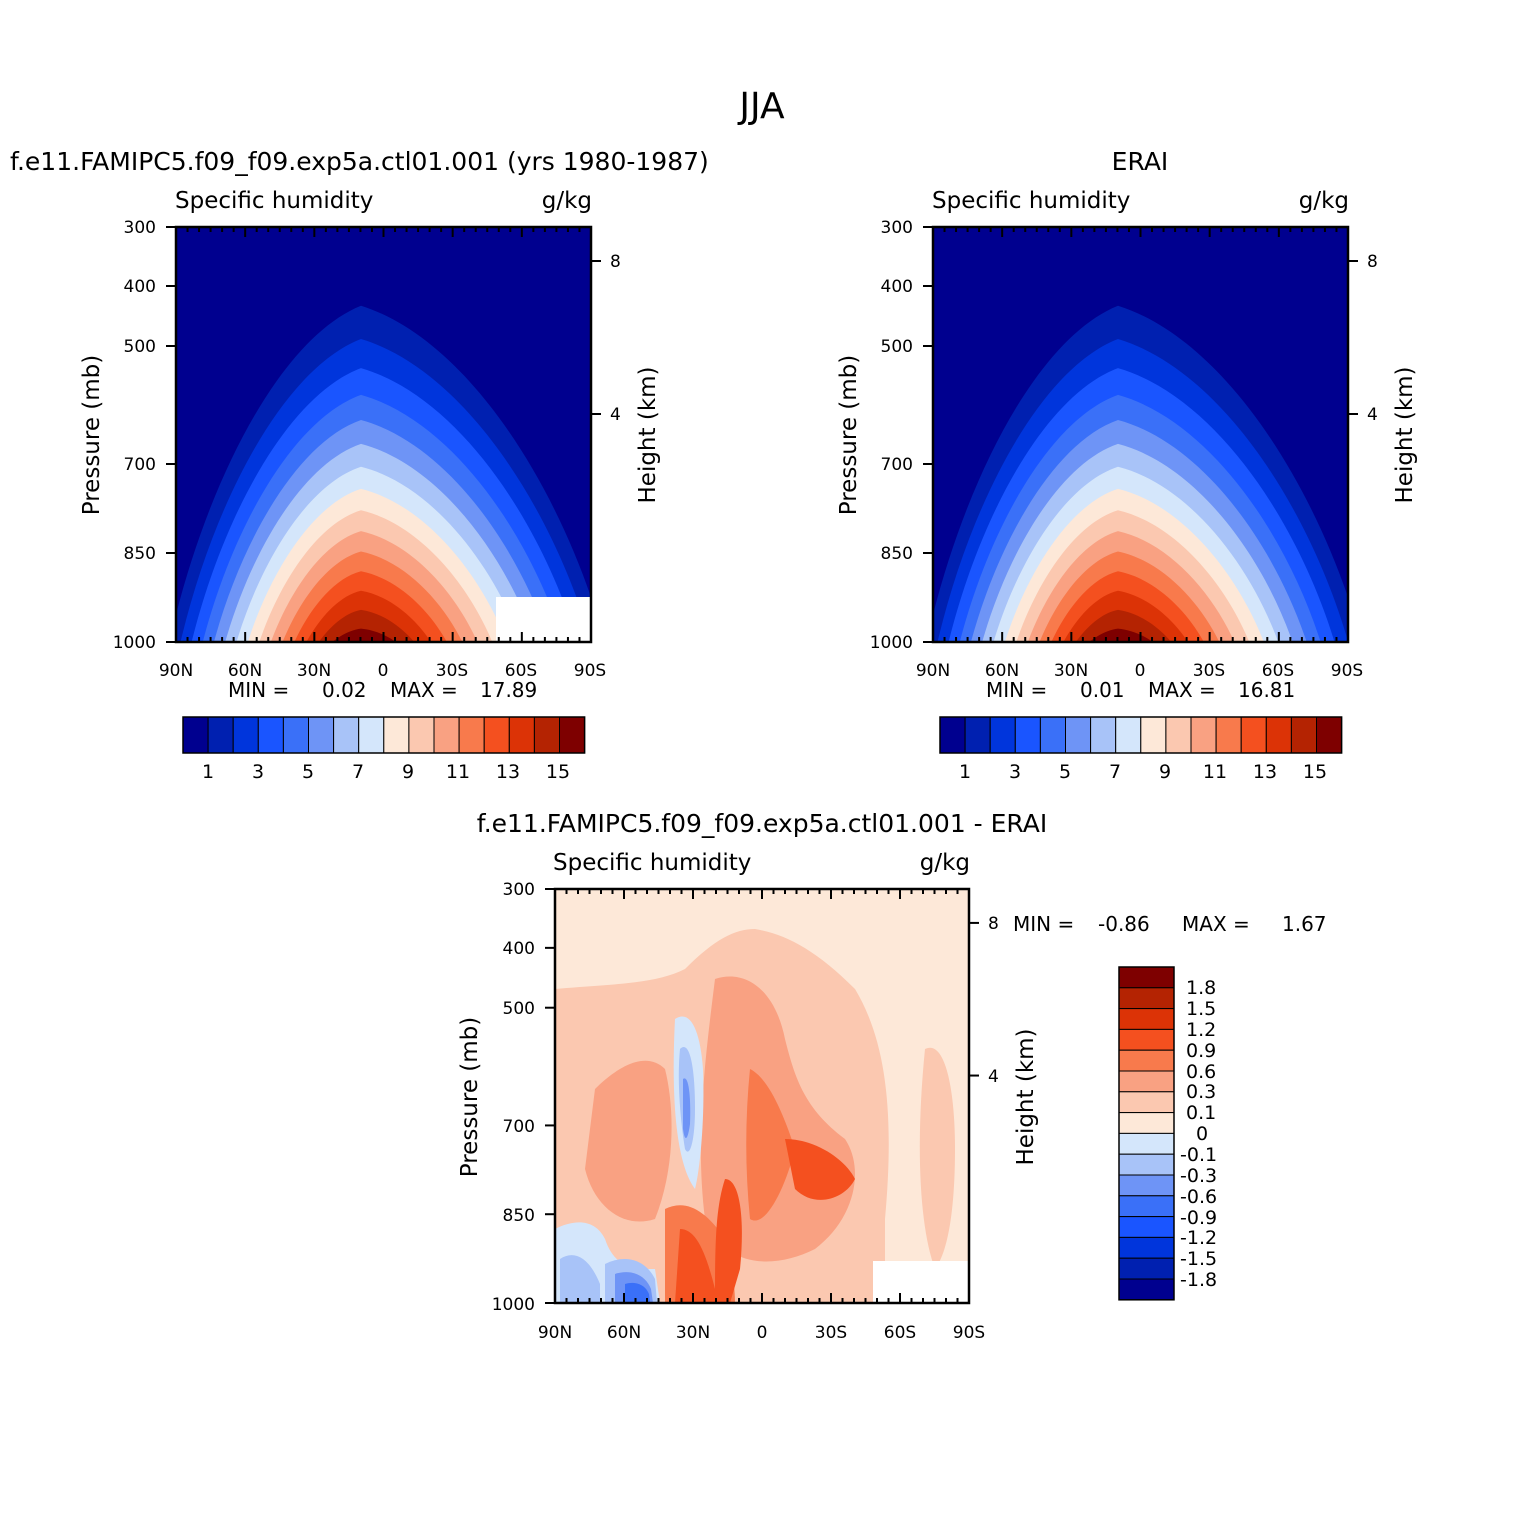  What do you see at coordinates (762, 1096) in the screenshot?
I see `panel-diff-plot` at bounding box center [762, 1096].